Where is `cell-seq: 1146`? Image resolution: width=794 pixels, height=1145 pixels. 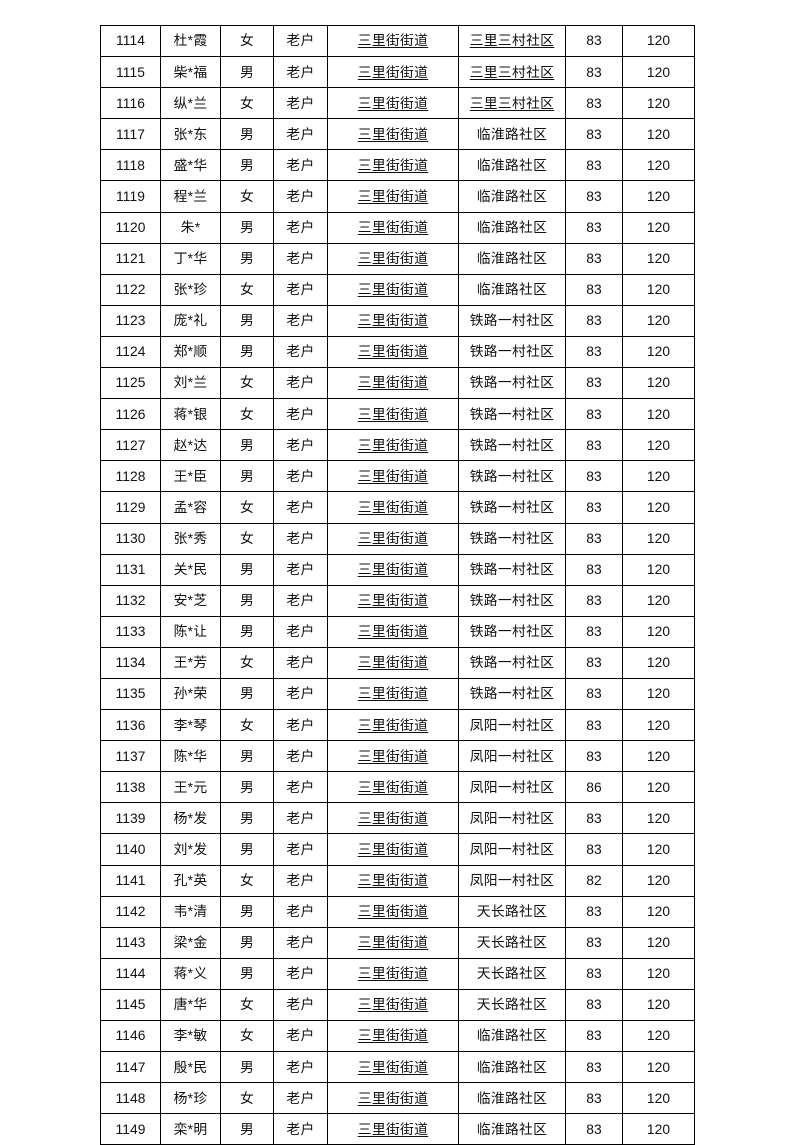 cell-seq: 1146 is located at coordinates (130, 1036).